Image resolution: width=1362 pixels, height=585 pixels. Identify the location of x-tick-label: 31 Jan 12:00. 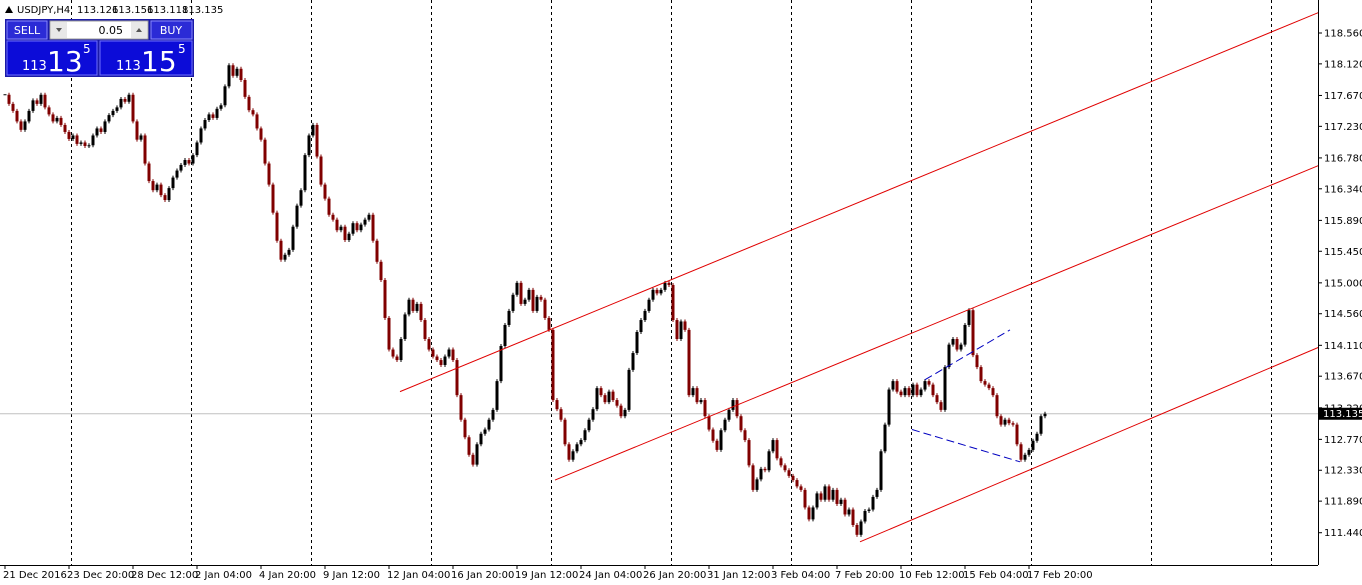
(738, 575).